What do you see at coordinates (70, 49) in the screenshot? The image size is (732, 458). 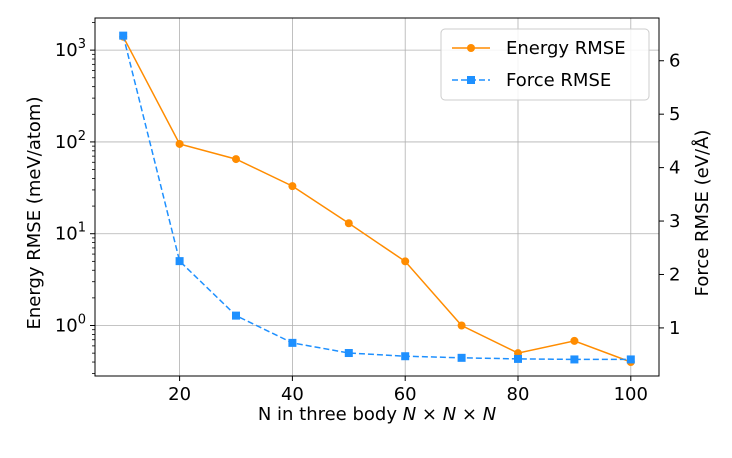 I see `y-left-tick-label: 10³` at bounding box center [70, 49].